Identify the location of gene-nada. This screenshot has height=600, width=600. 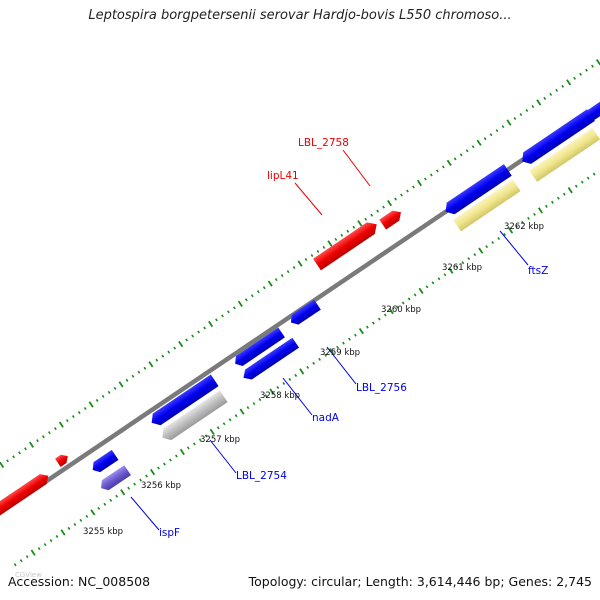
(270, 360).